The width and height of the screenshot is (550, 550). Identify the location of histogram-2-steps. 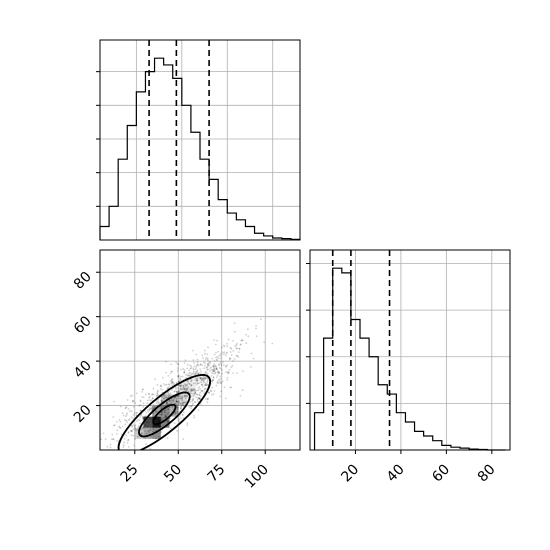
(409, 359).